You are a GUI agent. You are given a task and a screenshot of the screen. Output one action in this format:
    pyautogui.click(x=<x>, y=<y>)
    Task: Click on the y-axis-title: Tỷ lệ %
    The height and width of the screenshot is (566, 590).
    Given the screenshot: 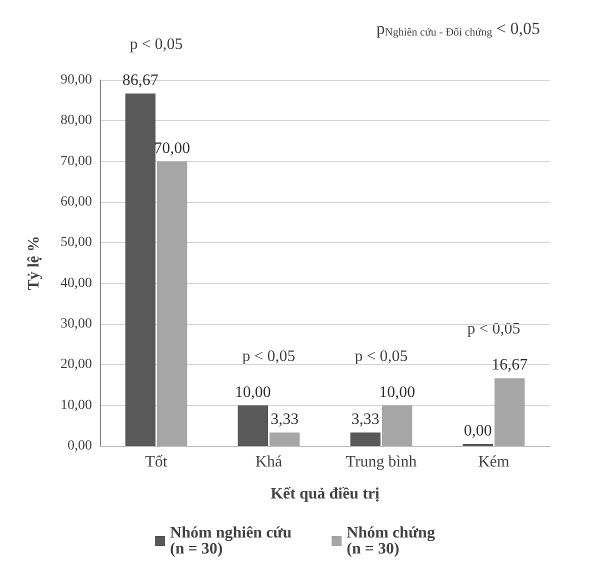 What is the action you would take?
    pyautogui.click(x=34, y=263)
    